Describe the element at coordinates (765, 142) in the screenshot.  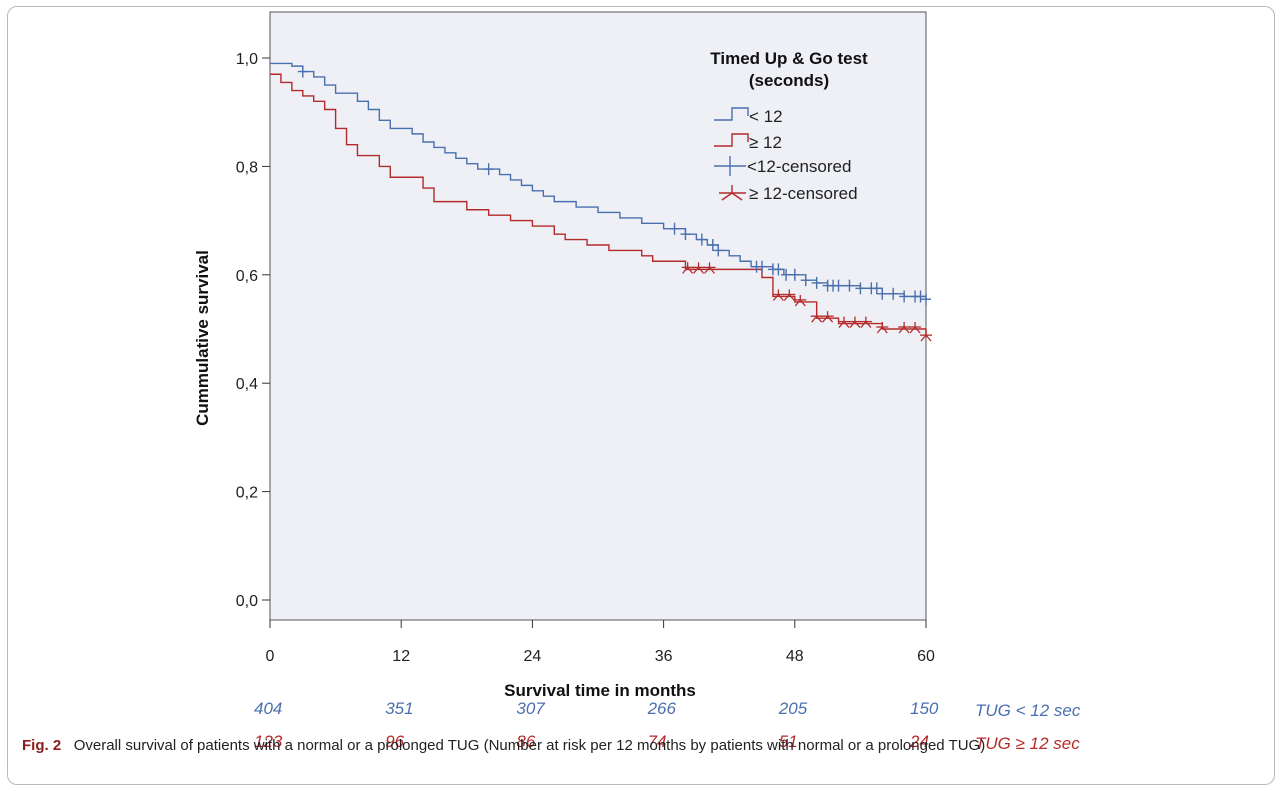
I see `legend-entry-over12: ≥ 12` at that location.